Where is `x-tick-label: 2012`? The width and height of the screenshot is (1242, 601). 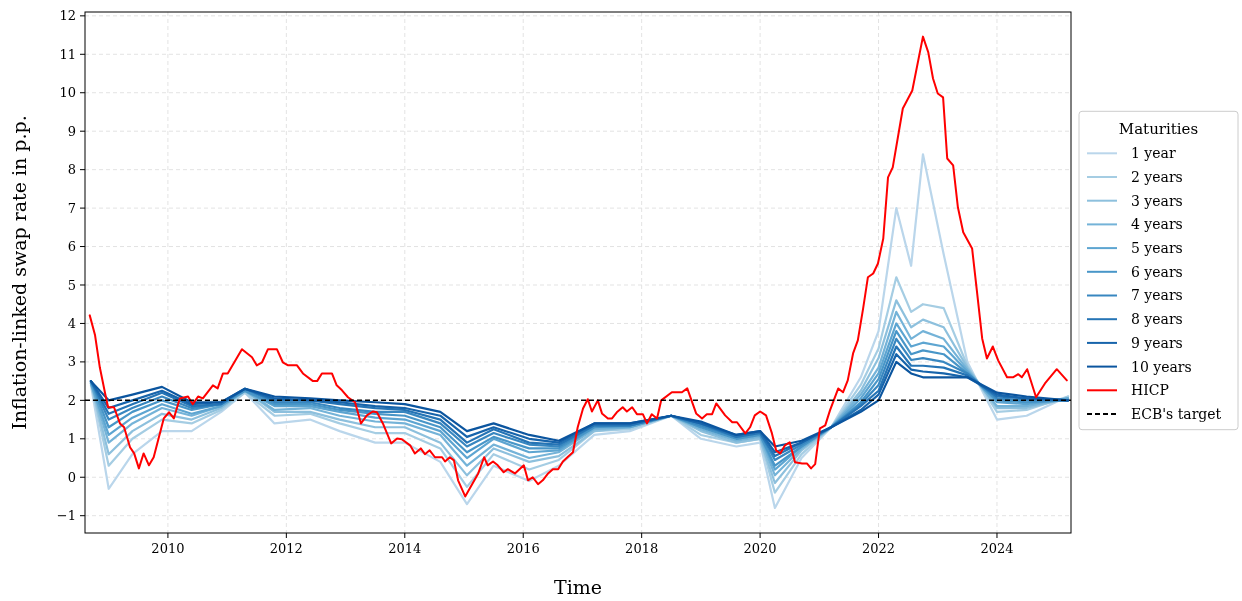 x-tick-label: 2012 is located at coordinates (286, 548).